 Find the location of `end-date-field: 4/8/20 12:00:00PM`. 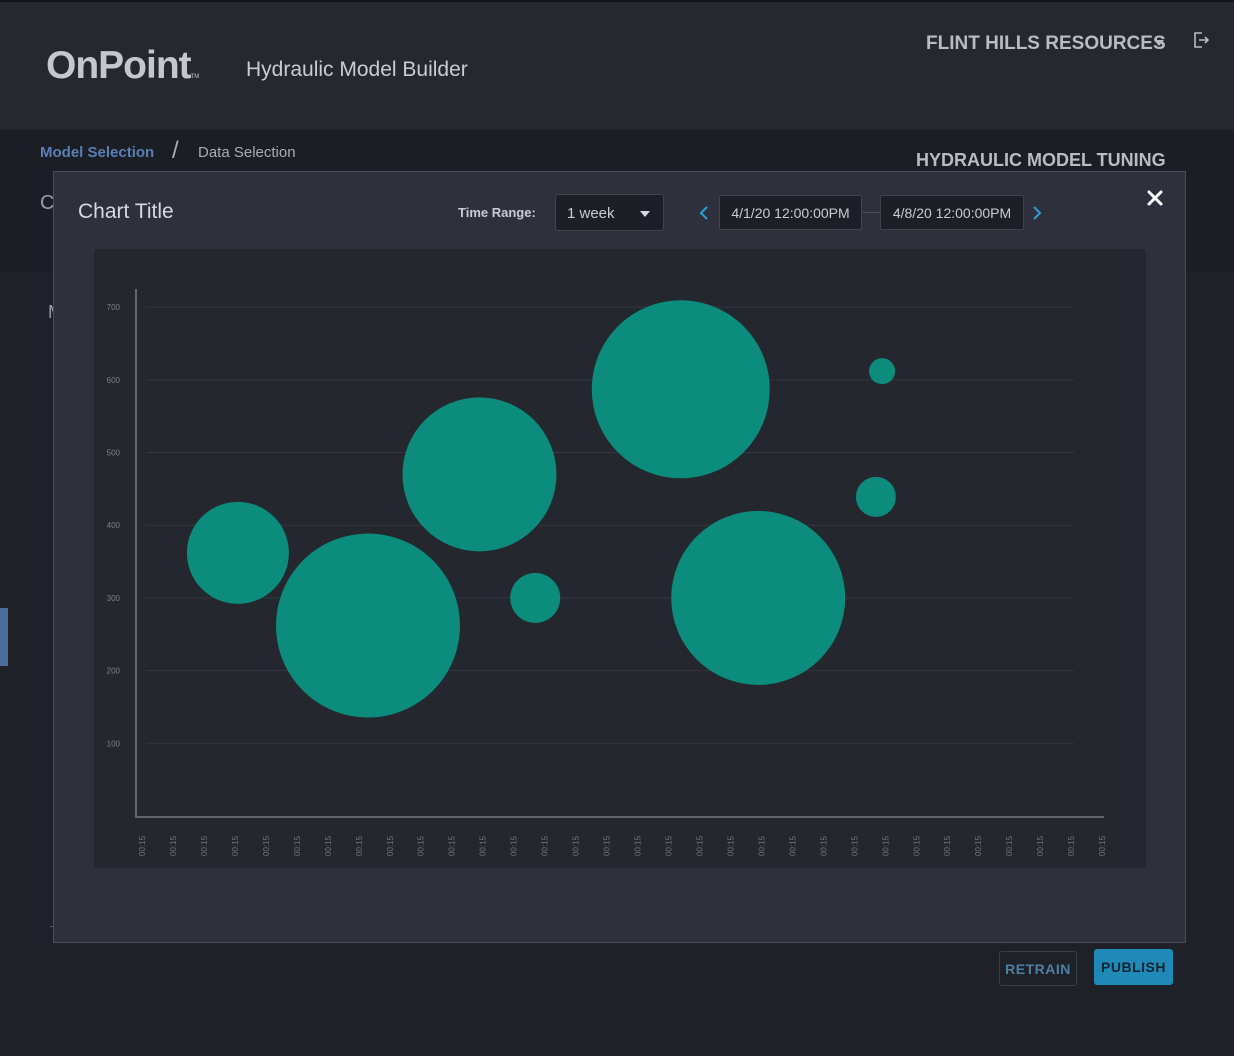

end-date-field: 4/8/20 12:00:00PM is located at coordinates (952, 212).